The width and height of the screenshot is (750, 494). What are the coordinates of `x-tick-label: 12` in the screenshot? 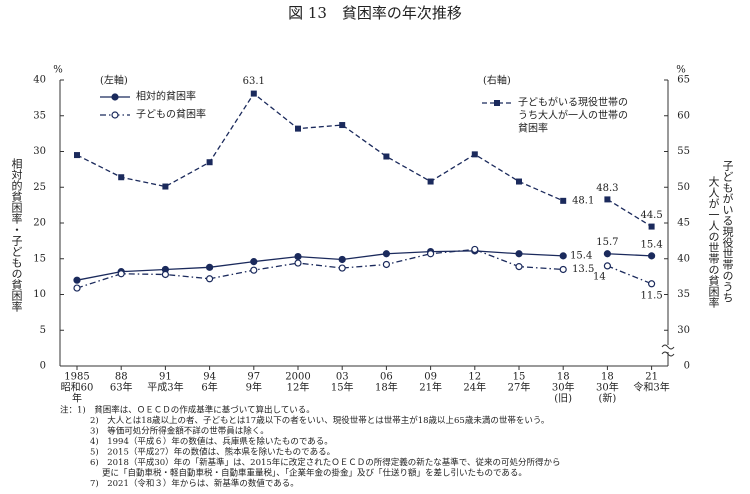 It's located at (474, 377).